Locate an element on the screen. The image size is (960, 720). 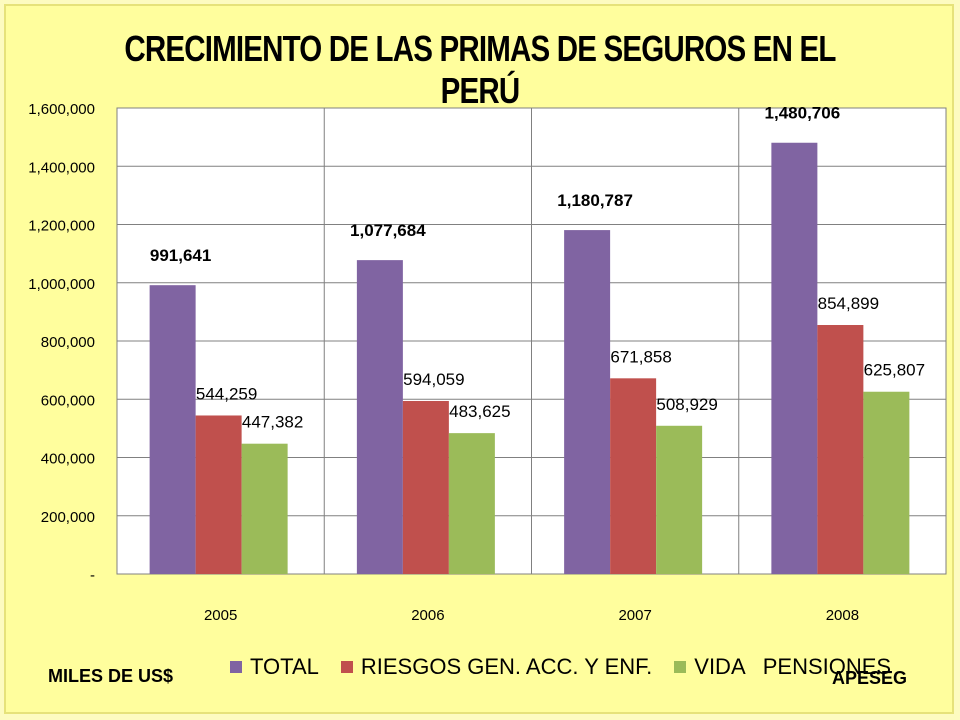
y-tick-label: 1,600,000 is located at coordinates (61, 109).